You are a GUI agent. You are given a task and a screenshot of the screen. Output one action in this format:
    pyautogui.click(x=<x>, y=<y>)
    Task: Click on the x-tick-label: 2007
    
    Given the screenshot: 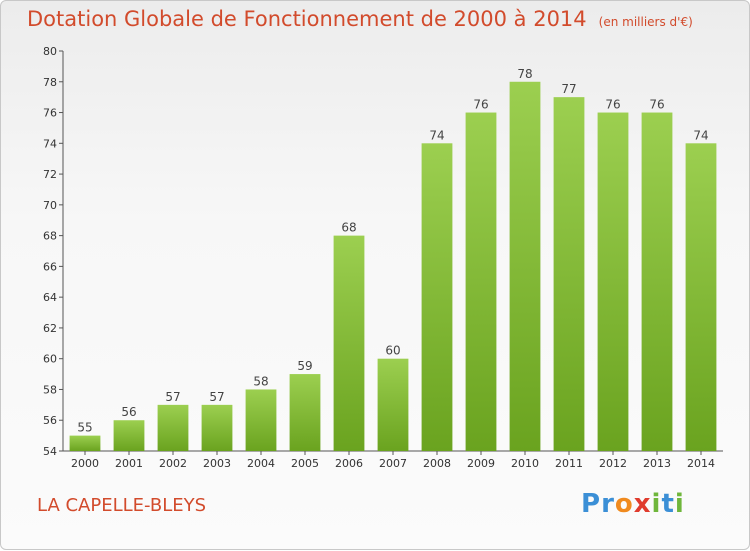 What is the action you would take?
    pyautogui.click(x=393, y=463)
    